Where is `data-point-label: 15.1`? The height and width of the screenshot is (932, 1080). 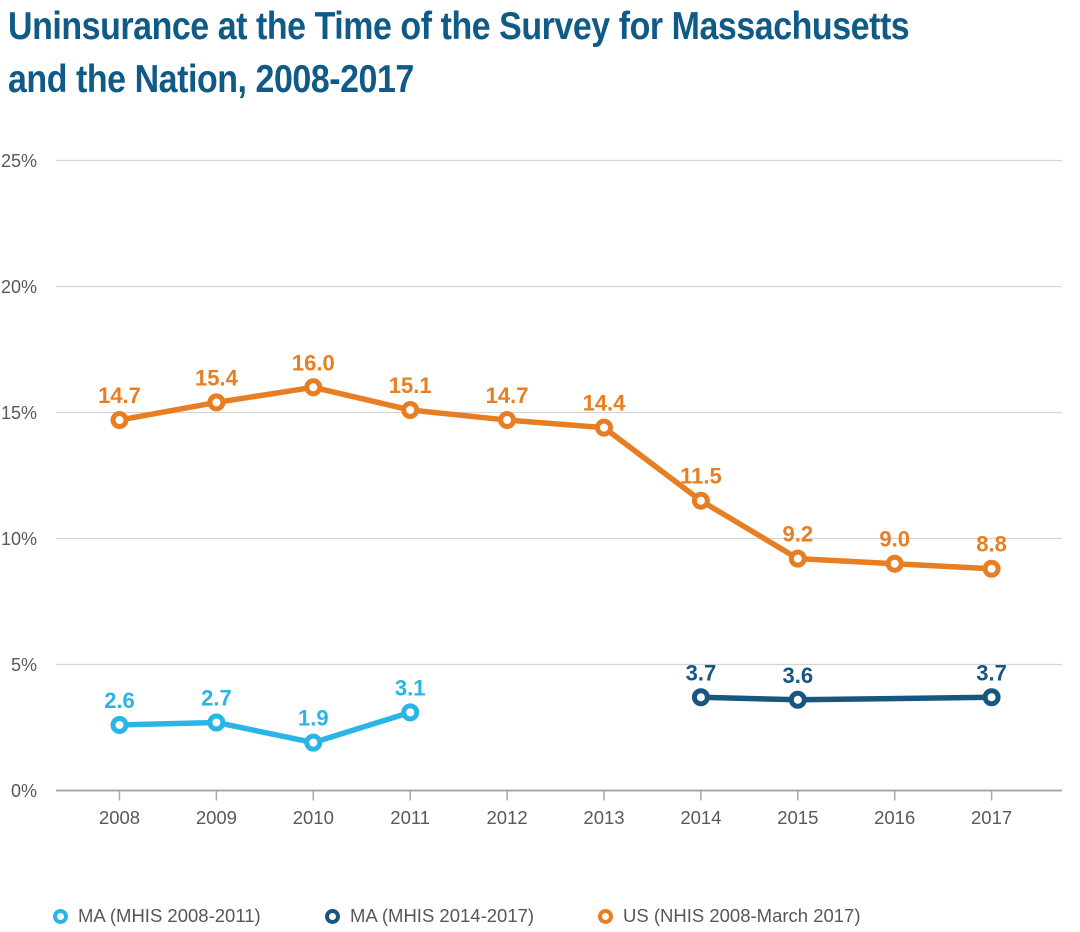 data-point-label: 15.1 is located at coordinates (410, 385).